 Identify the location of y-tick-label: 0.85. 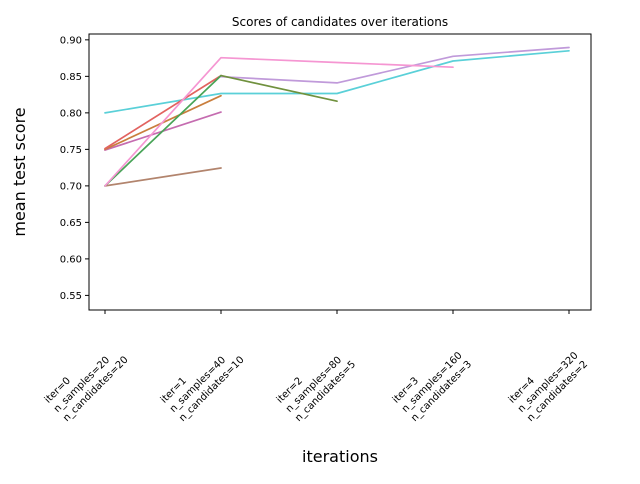
(71, 77).